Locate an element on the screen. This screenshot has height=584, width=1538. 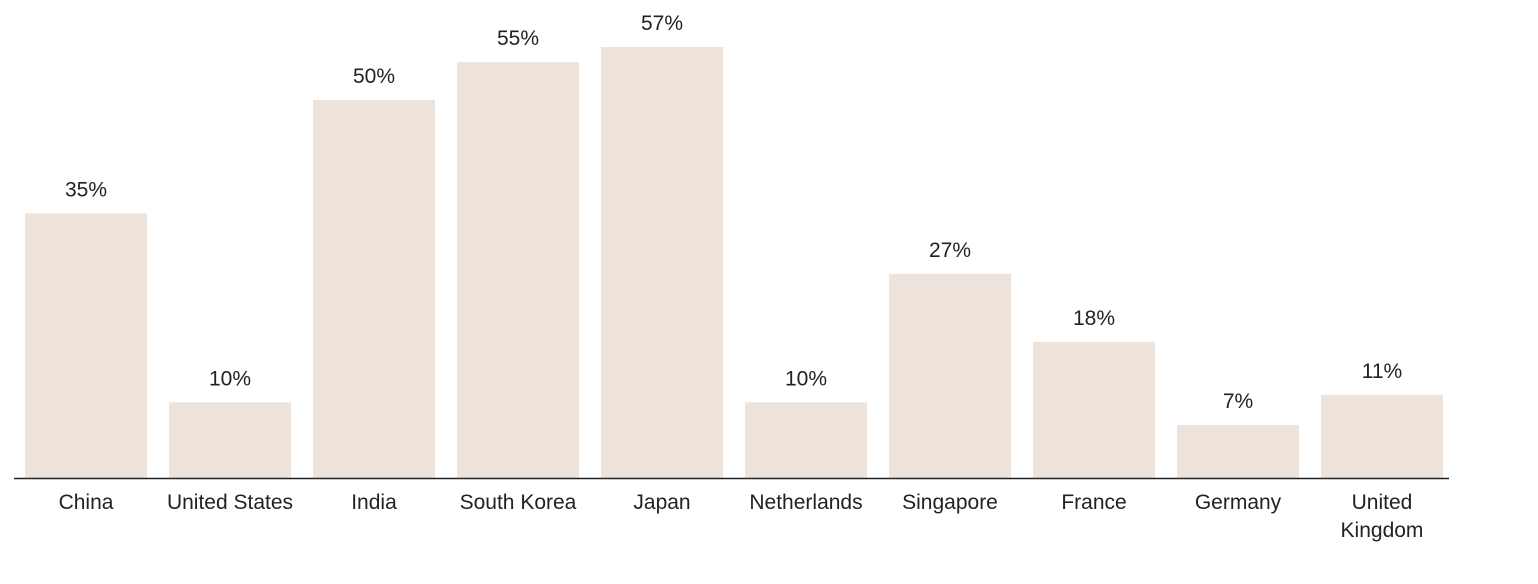
x-tick-label: United Kingdom is located at coordinates (1382, 516).